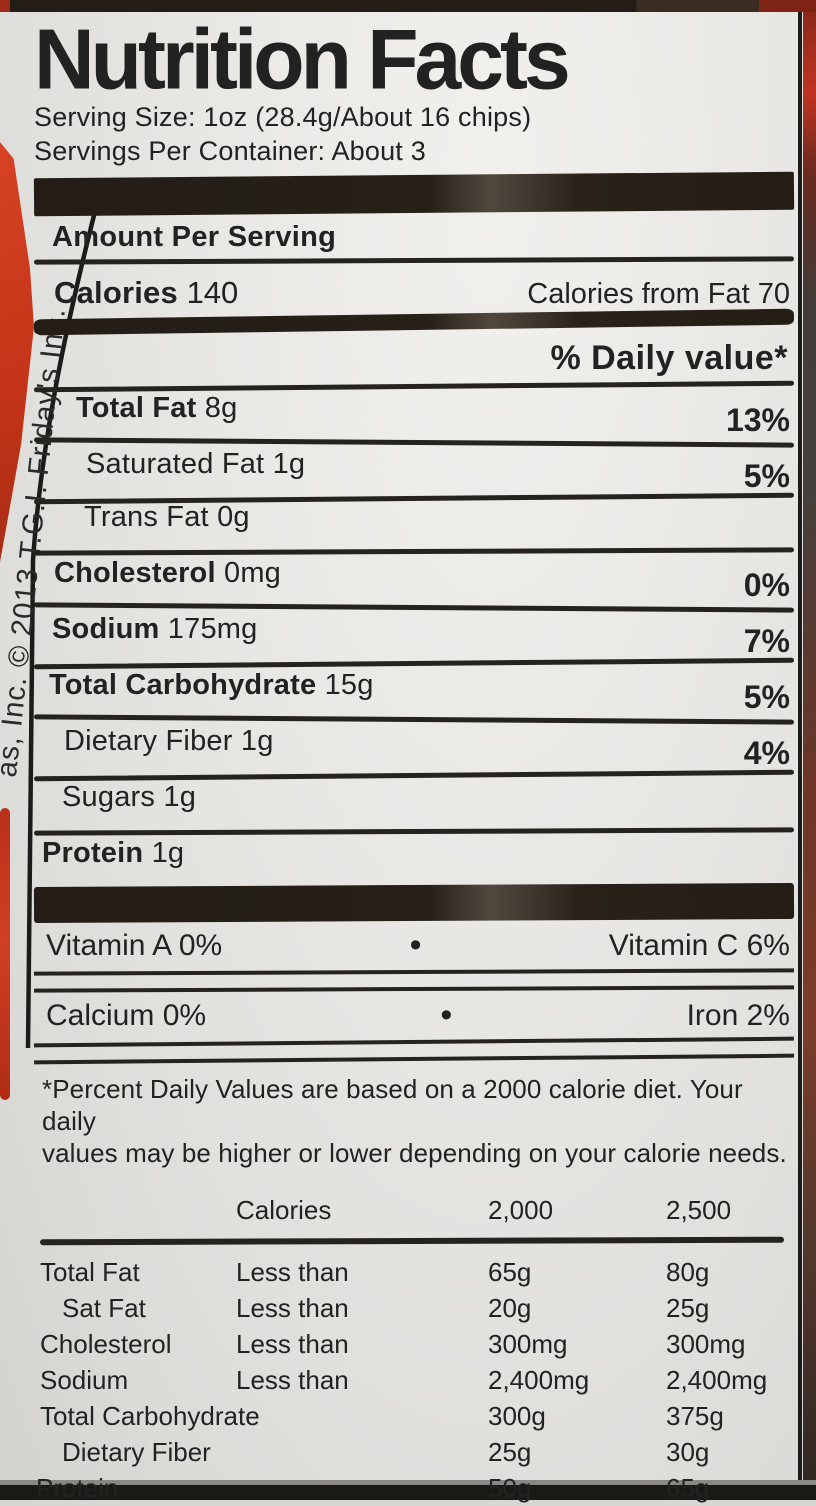 Image resolution: width=816 pixels, height=1506 pixels. What do you see at coordinates (417, 1416) in the screenshot?
I see `table-row: Total Carbohydrate 300g 375g` at bounding box center [417, 1416].